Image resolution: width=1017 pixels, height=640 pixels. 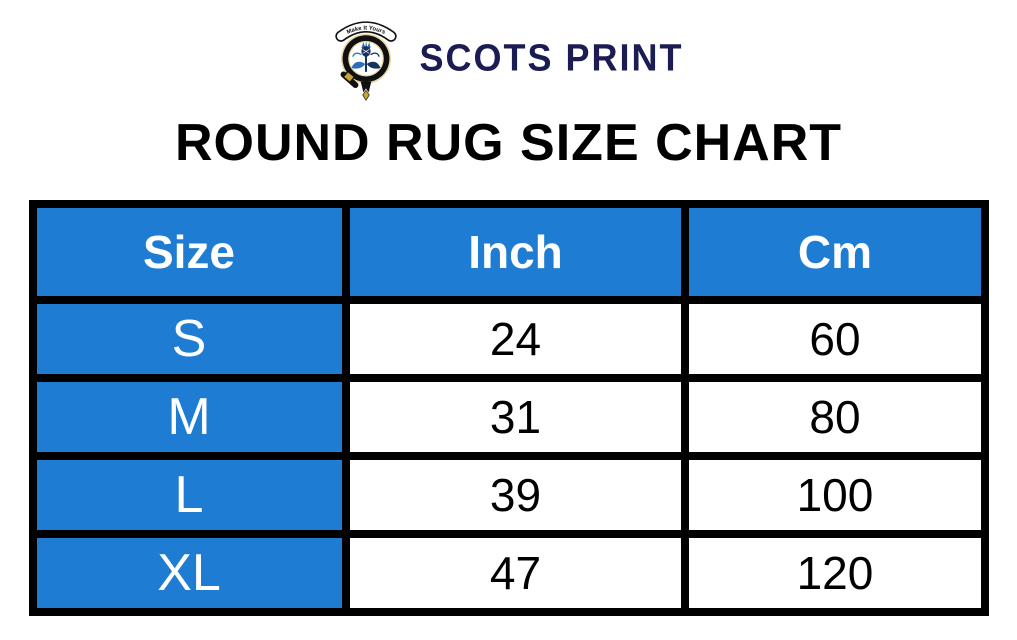 What do you see at coordinates (515, 251) in the screenshot?
I see `column-header-inch: Inch` at bounding box center [515, 251].